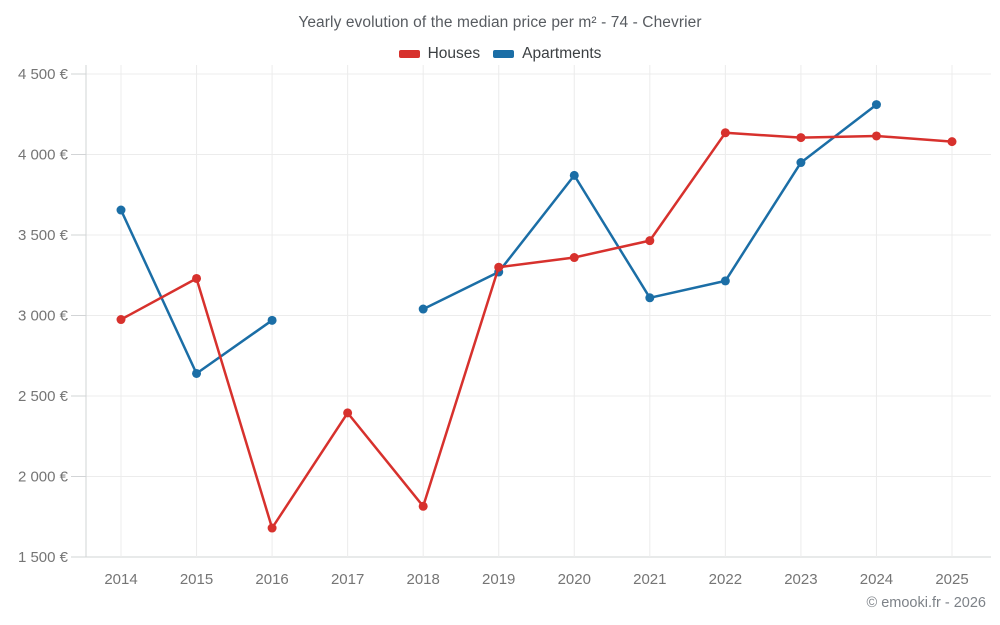 The image size is (1000, 625). I want to click on y-tick-label: 4 500 €, so click(43, 74).